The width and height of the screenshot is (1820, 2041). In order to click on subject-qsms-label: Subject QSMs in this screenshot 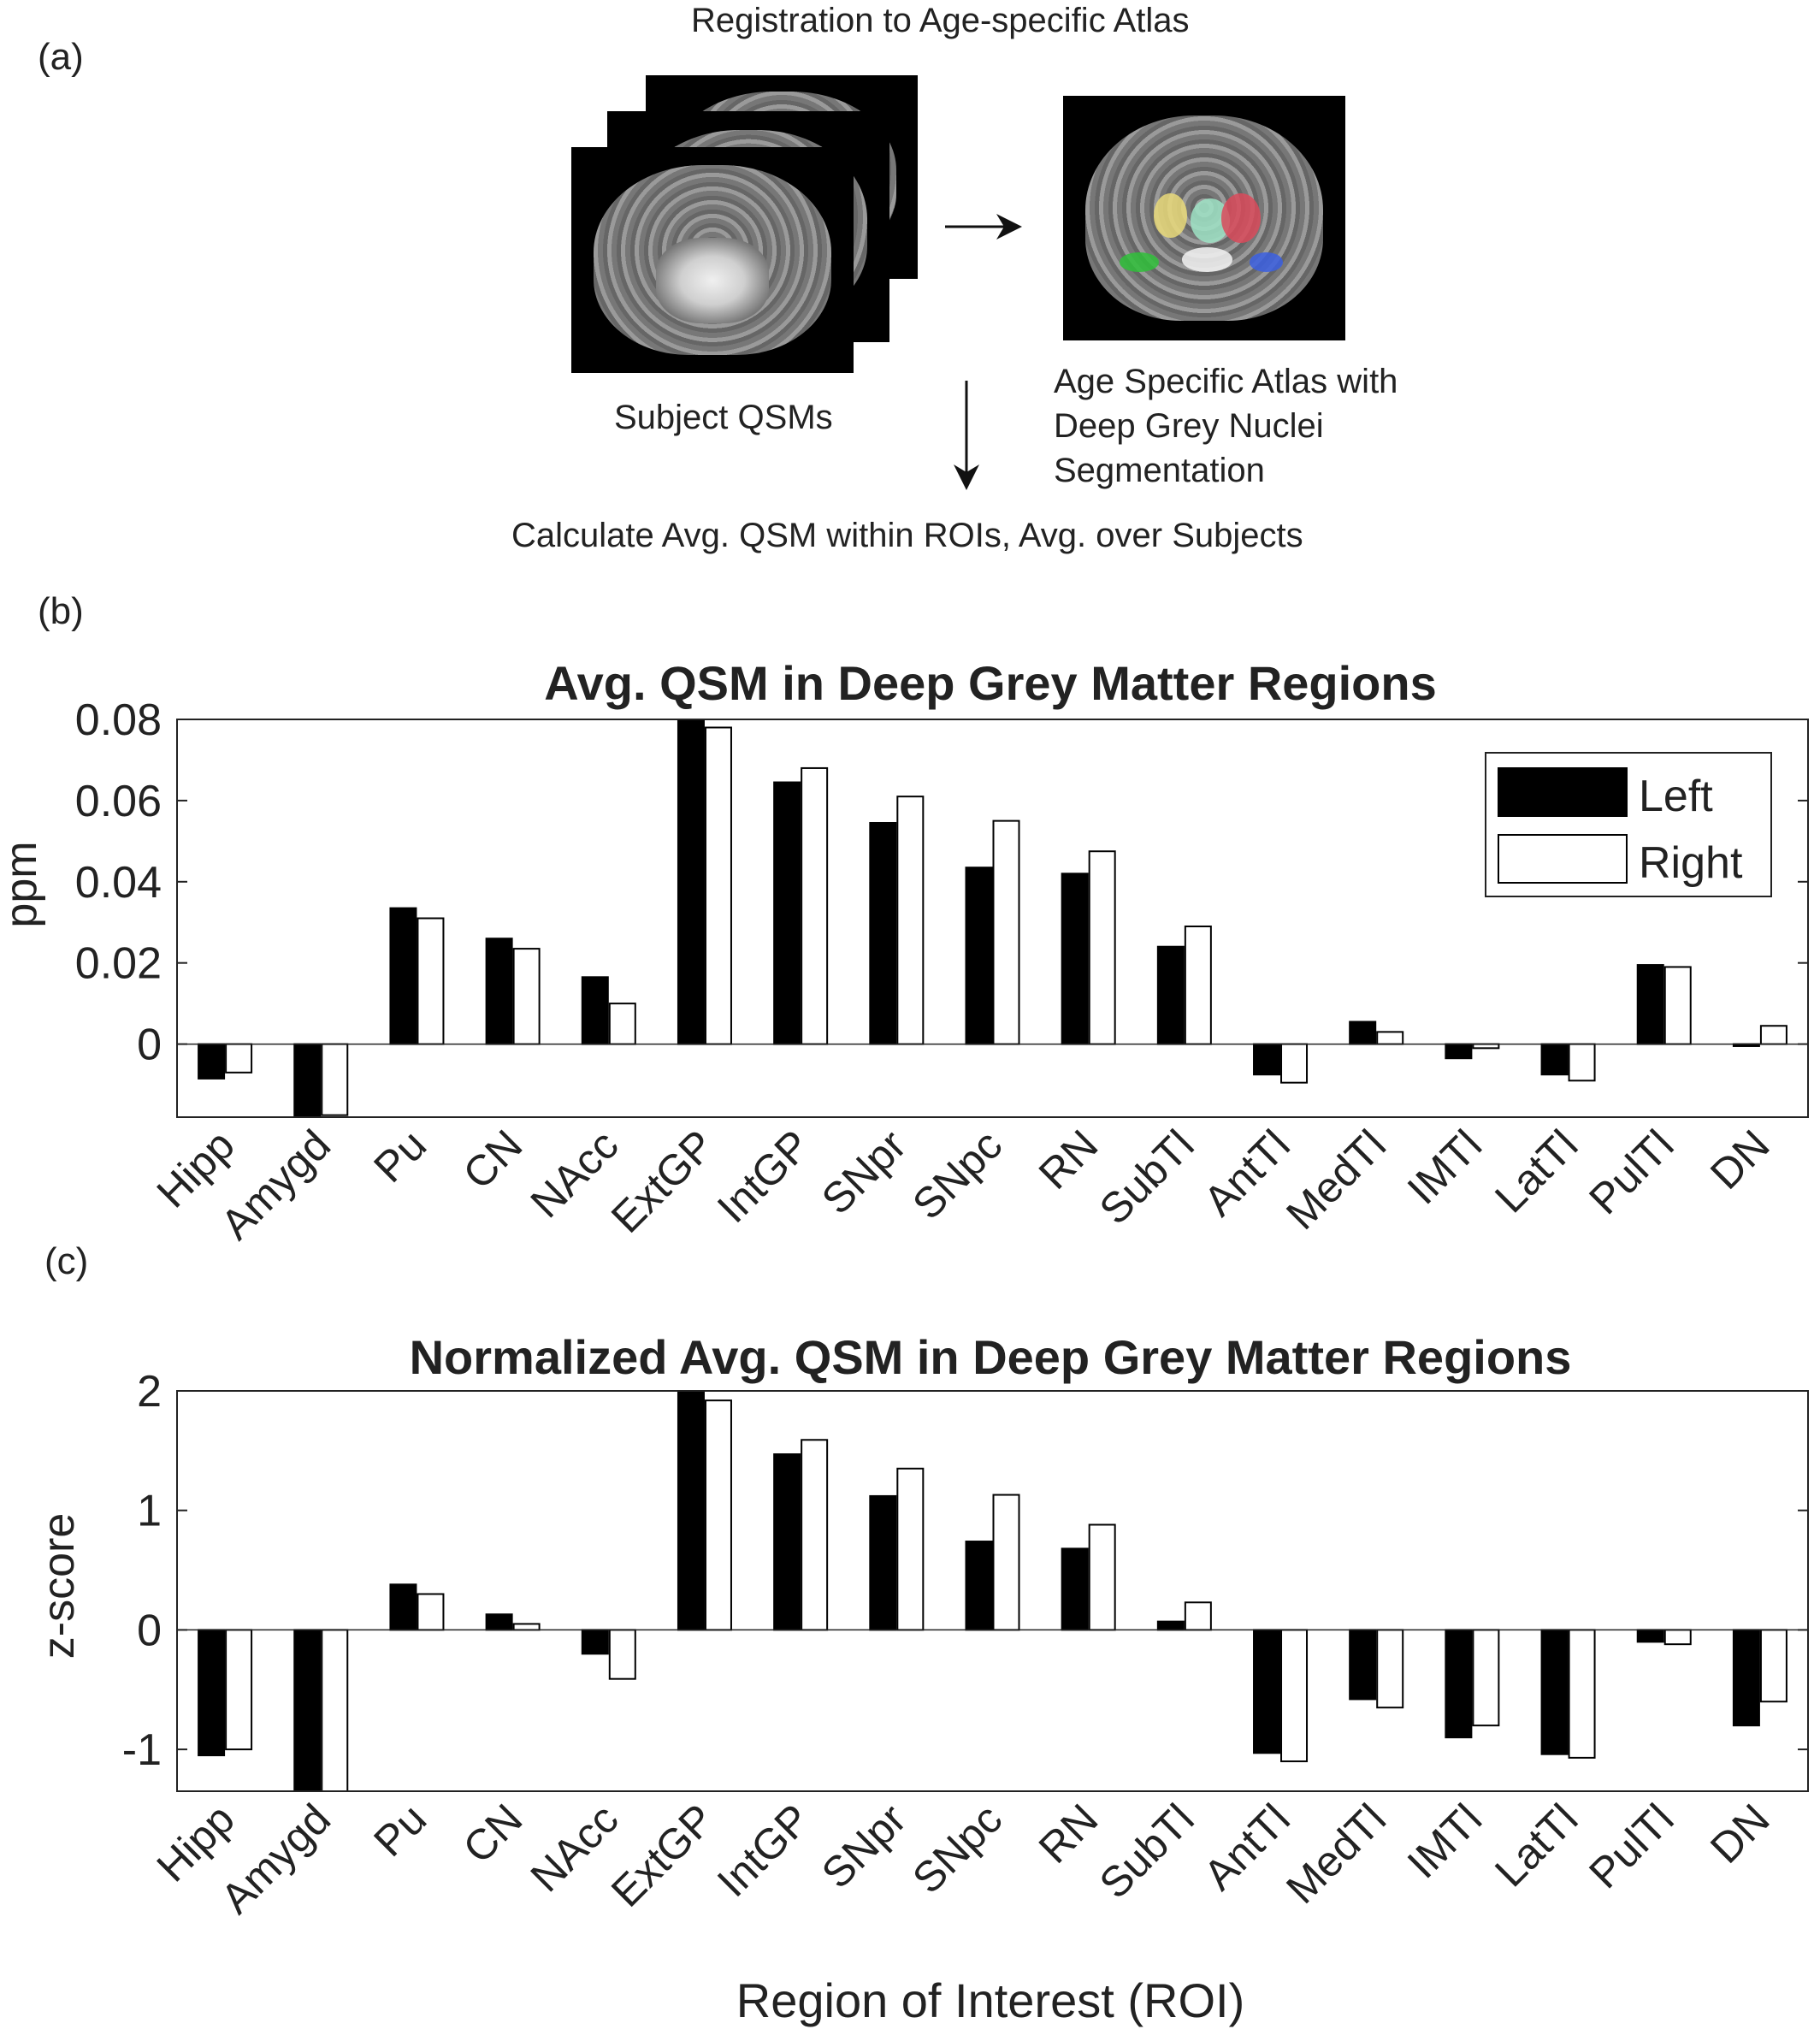, I will do `click(724, 417)`.